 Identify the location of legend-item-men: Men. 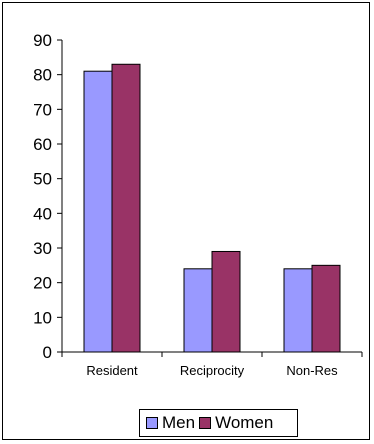
(170, 423).